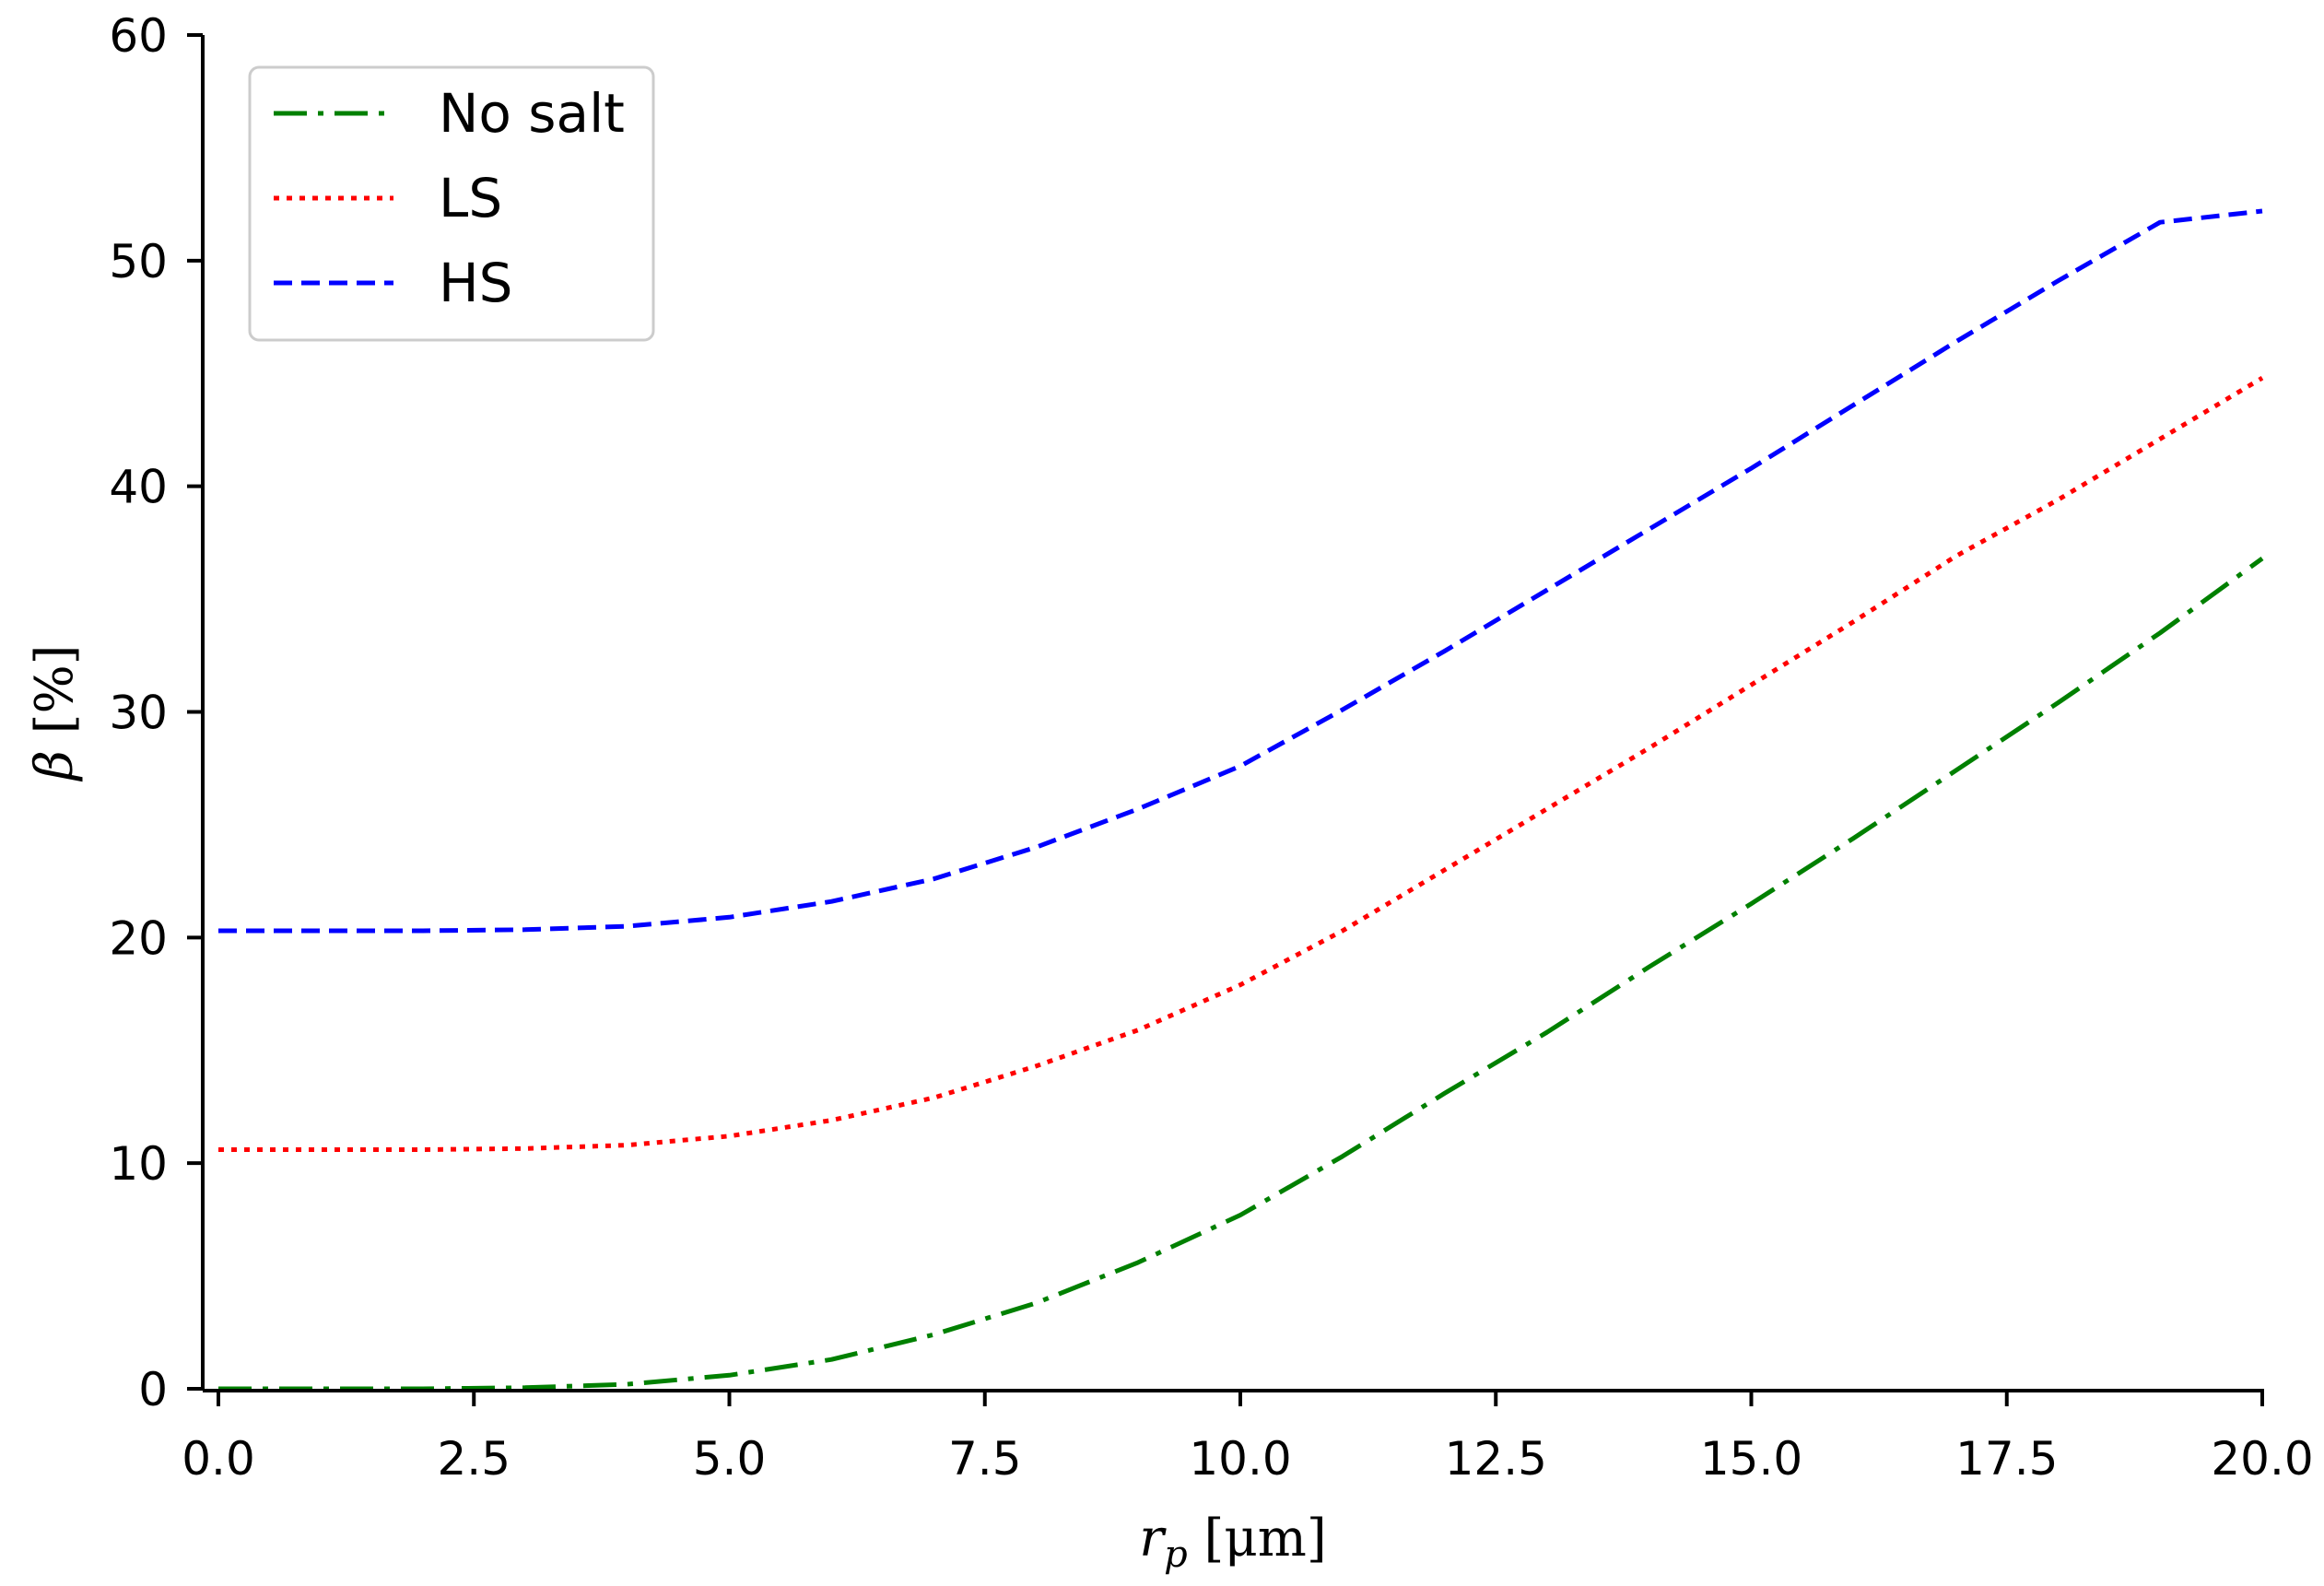 This screenshot has width=2324, height=1586. Describe the element at coordinates (1153, 1538) in the screenshot. I see `x-axis-label-var: r` at that location.